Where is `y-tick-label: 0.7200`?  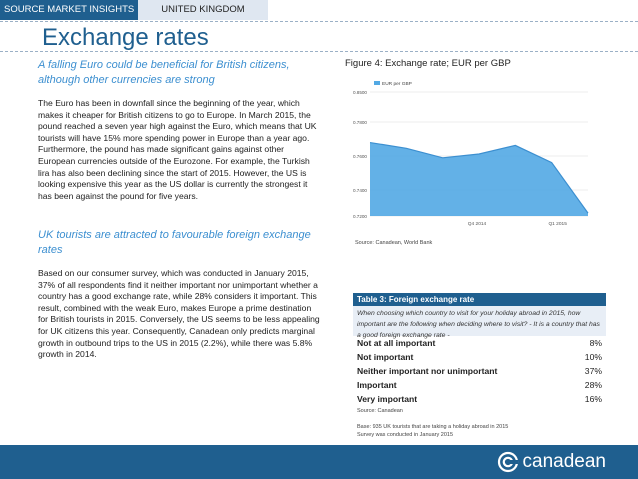 y-tick-label: 0.7200 is located at coordinates (360, 216).